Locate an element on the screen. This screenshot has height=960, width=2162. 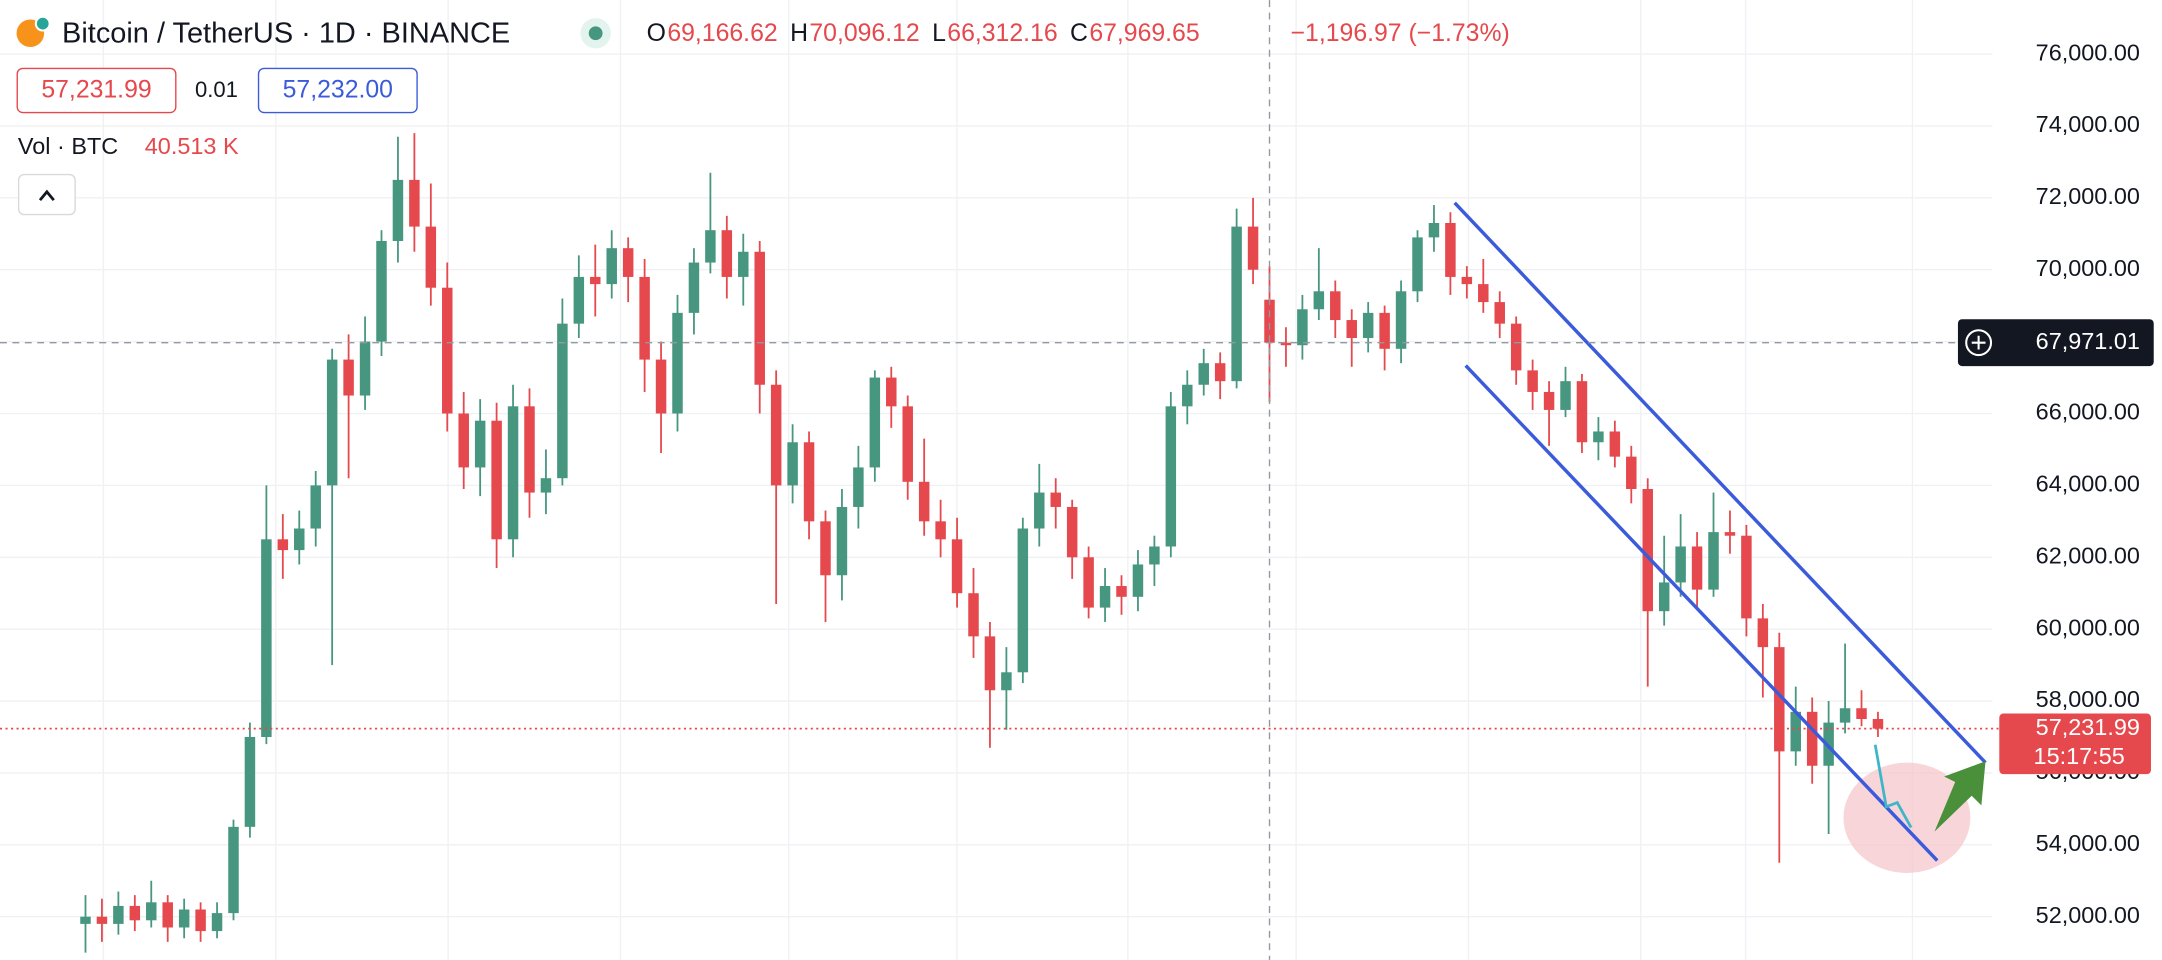
ohlc-key: H is located at coordinates (799, 33).